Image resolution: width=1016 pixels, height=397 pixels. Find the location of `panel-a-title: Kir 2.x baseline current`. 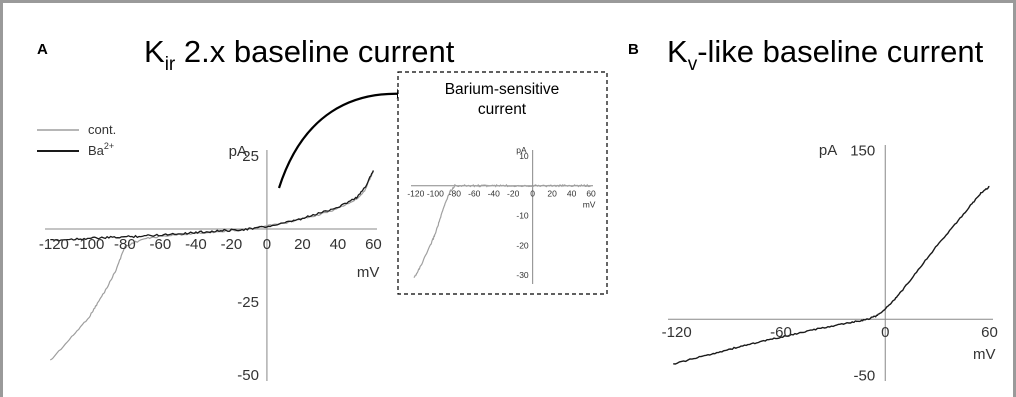

panel-a-title: Kir 2.x baseline current is located at coordinates (299, 54).